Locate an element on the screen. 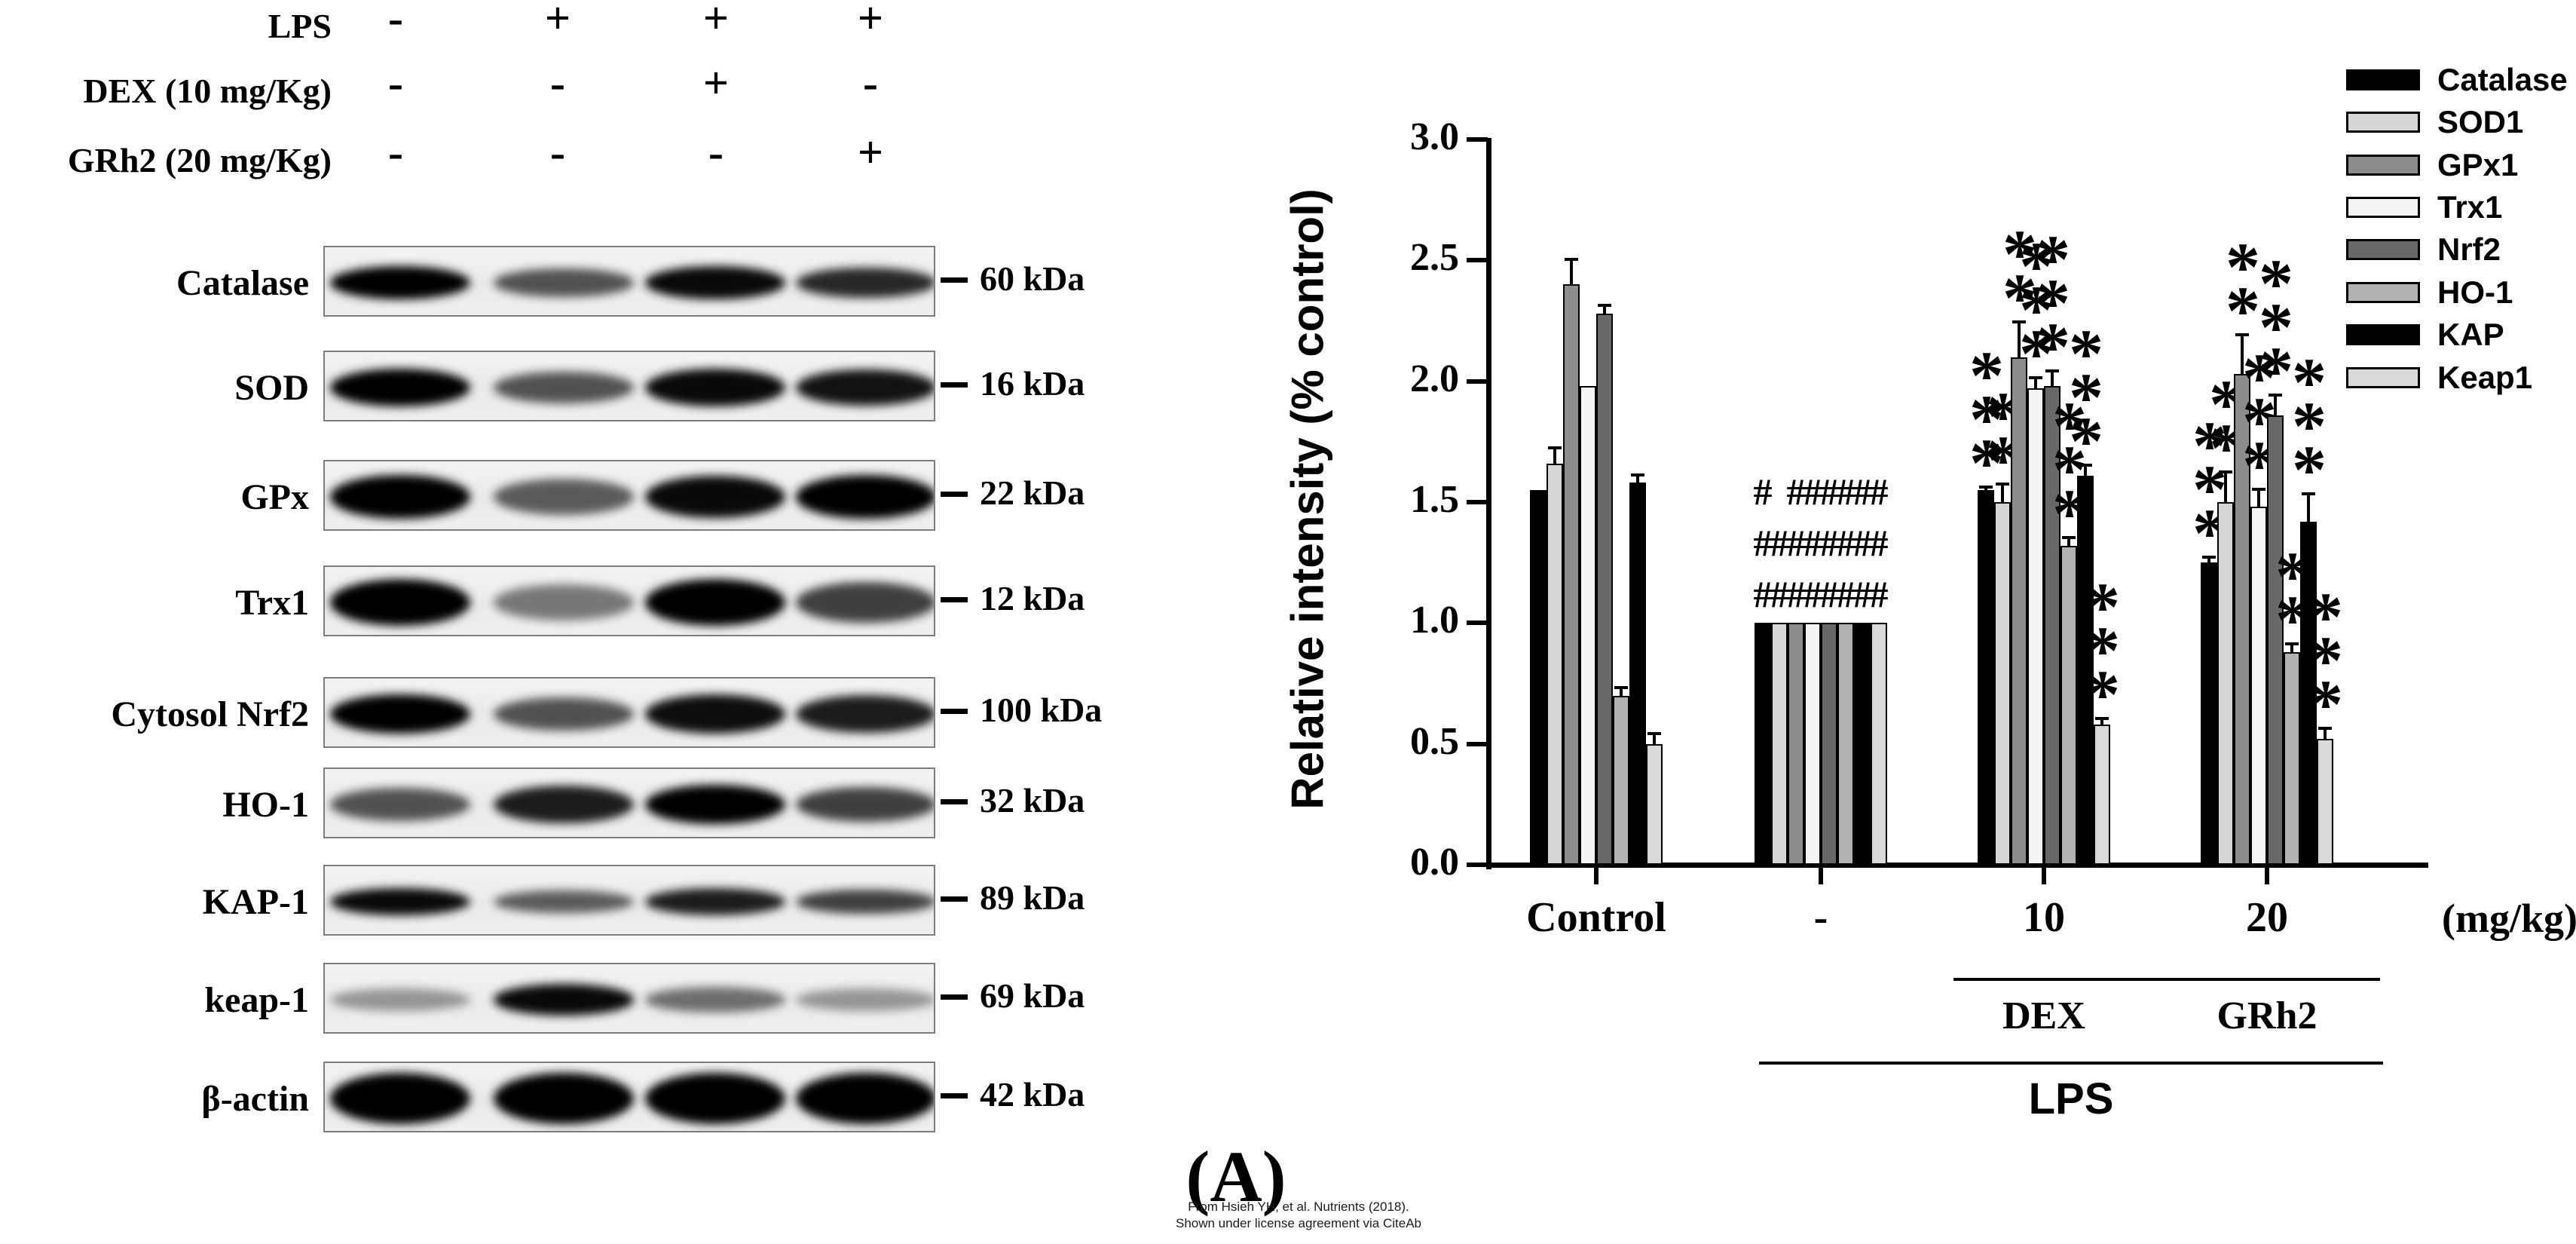 Image resolution: width=2576 pixels, height=1244 pixels. blot-row-label: HO-1 is located at coordinates (265, 805).